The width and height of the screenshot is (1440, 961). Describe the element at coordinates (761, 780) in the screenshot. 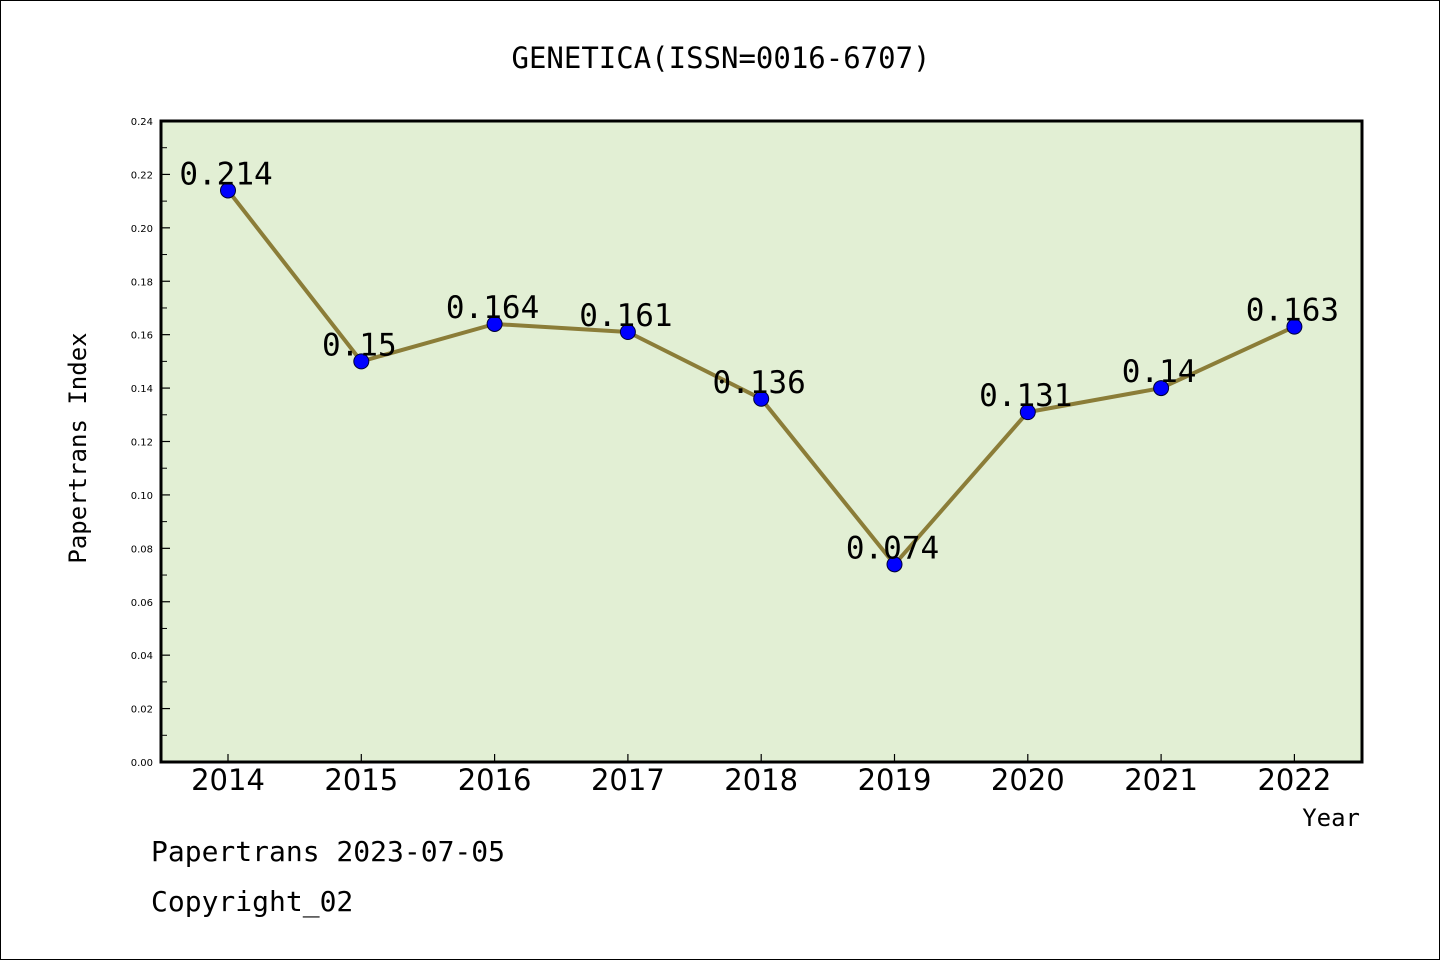

I see `x-tick-label: 2018` at that location.